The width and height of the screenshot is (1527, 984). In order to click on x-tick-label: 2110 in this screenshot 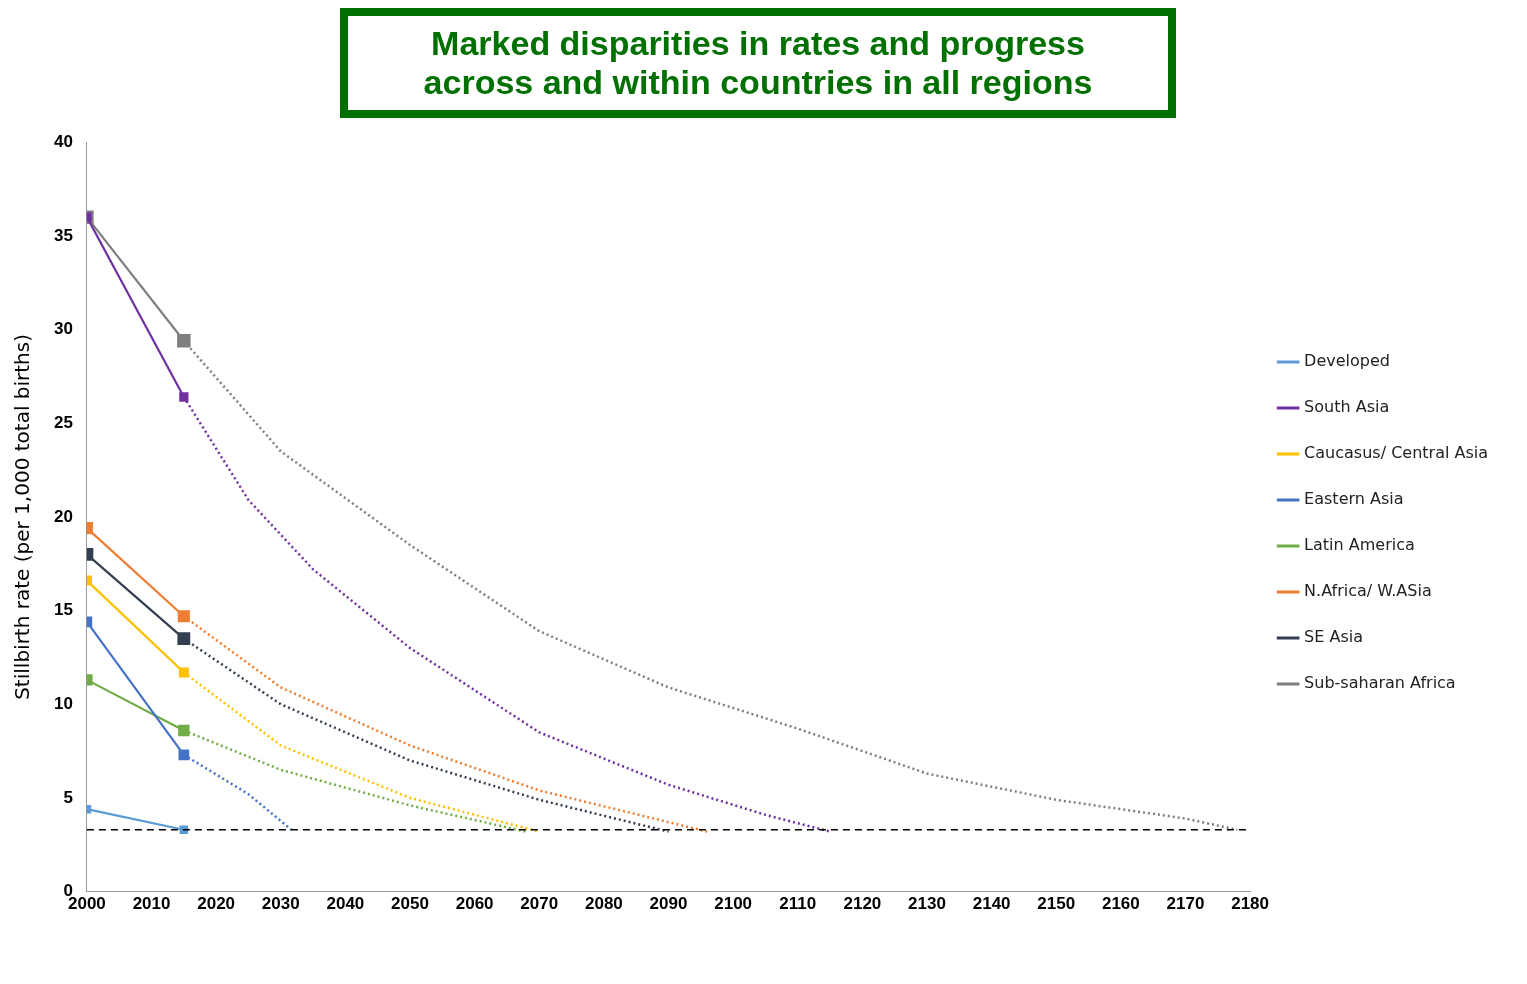, I will do `click(798, 904)`.